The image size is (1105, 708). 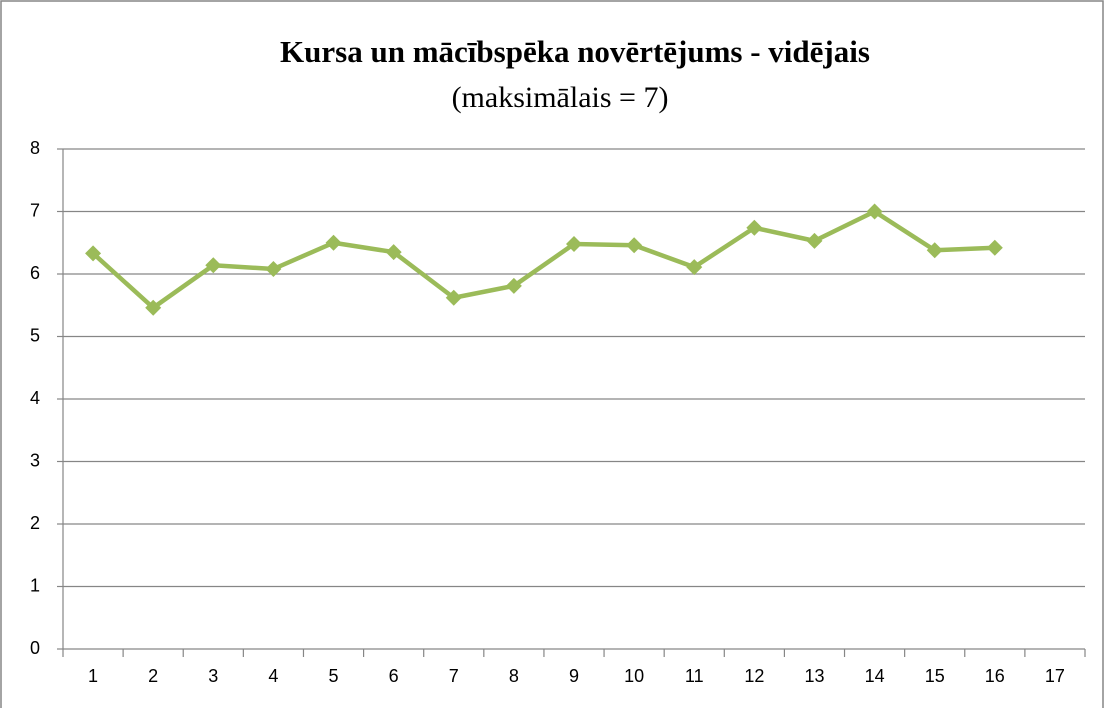 I want to click on y-tick-label: 7, so click(x=35, y=210).